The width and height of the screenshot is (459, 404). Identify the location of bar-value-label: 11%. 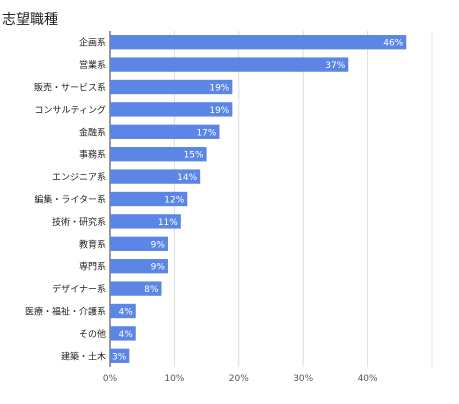
(168, 223).